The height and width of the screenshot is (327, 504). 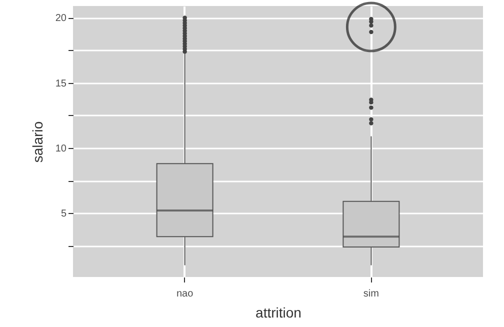 I want to click on y-tick-label: 20, so click(x=61, y=18).